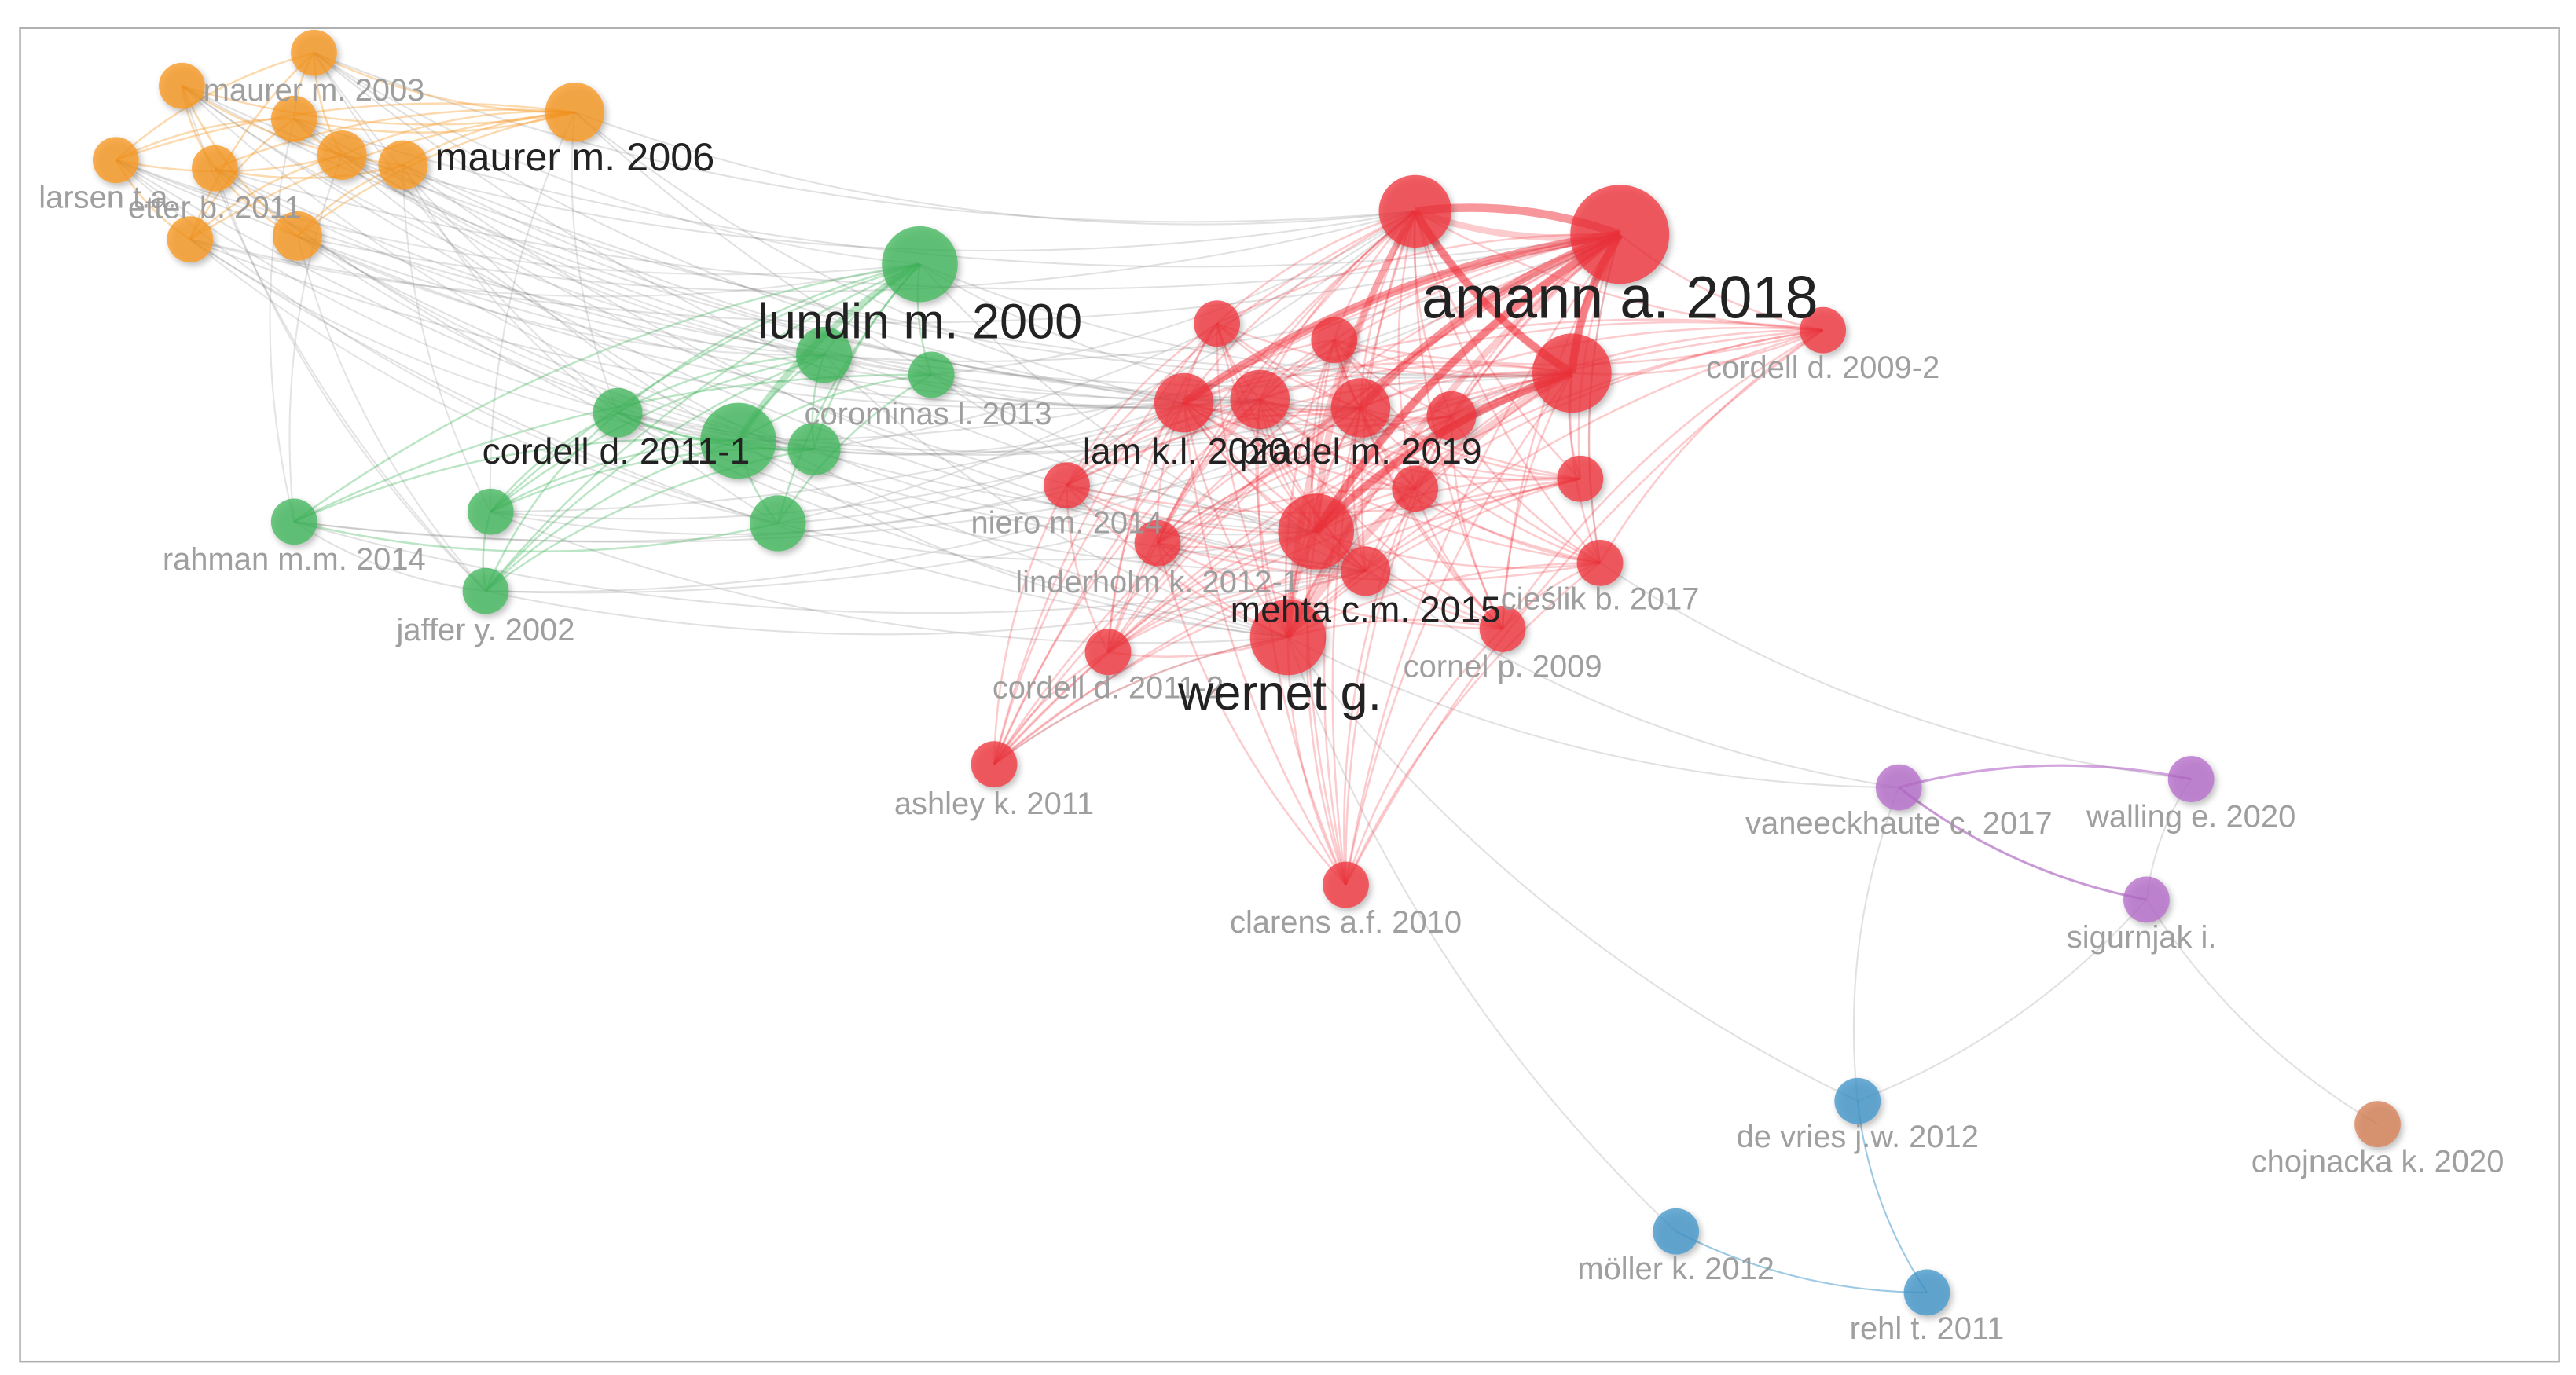 Image resolution: width=2576 pixels, height=1375 pixels. I want to click on node-label: pradel m. 2019, so click(1360, 451).